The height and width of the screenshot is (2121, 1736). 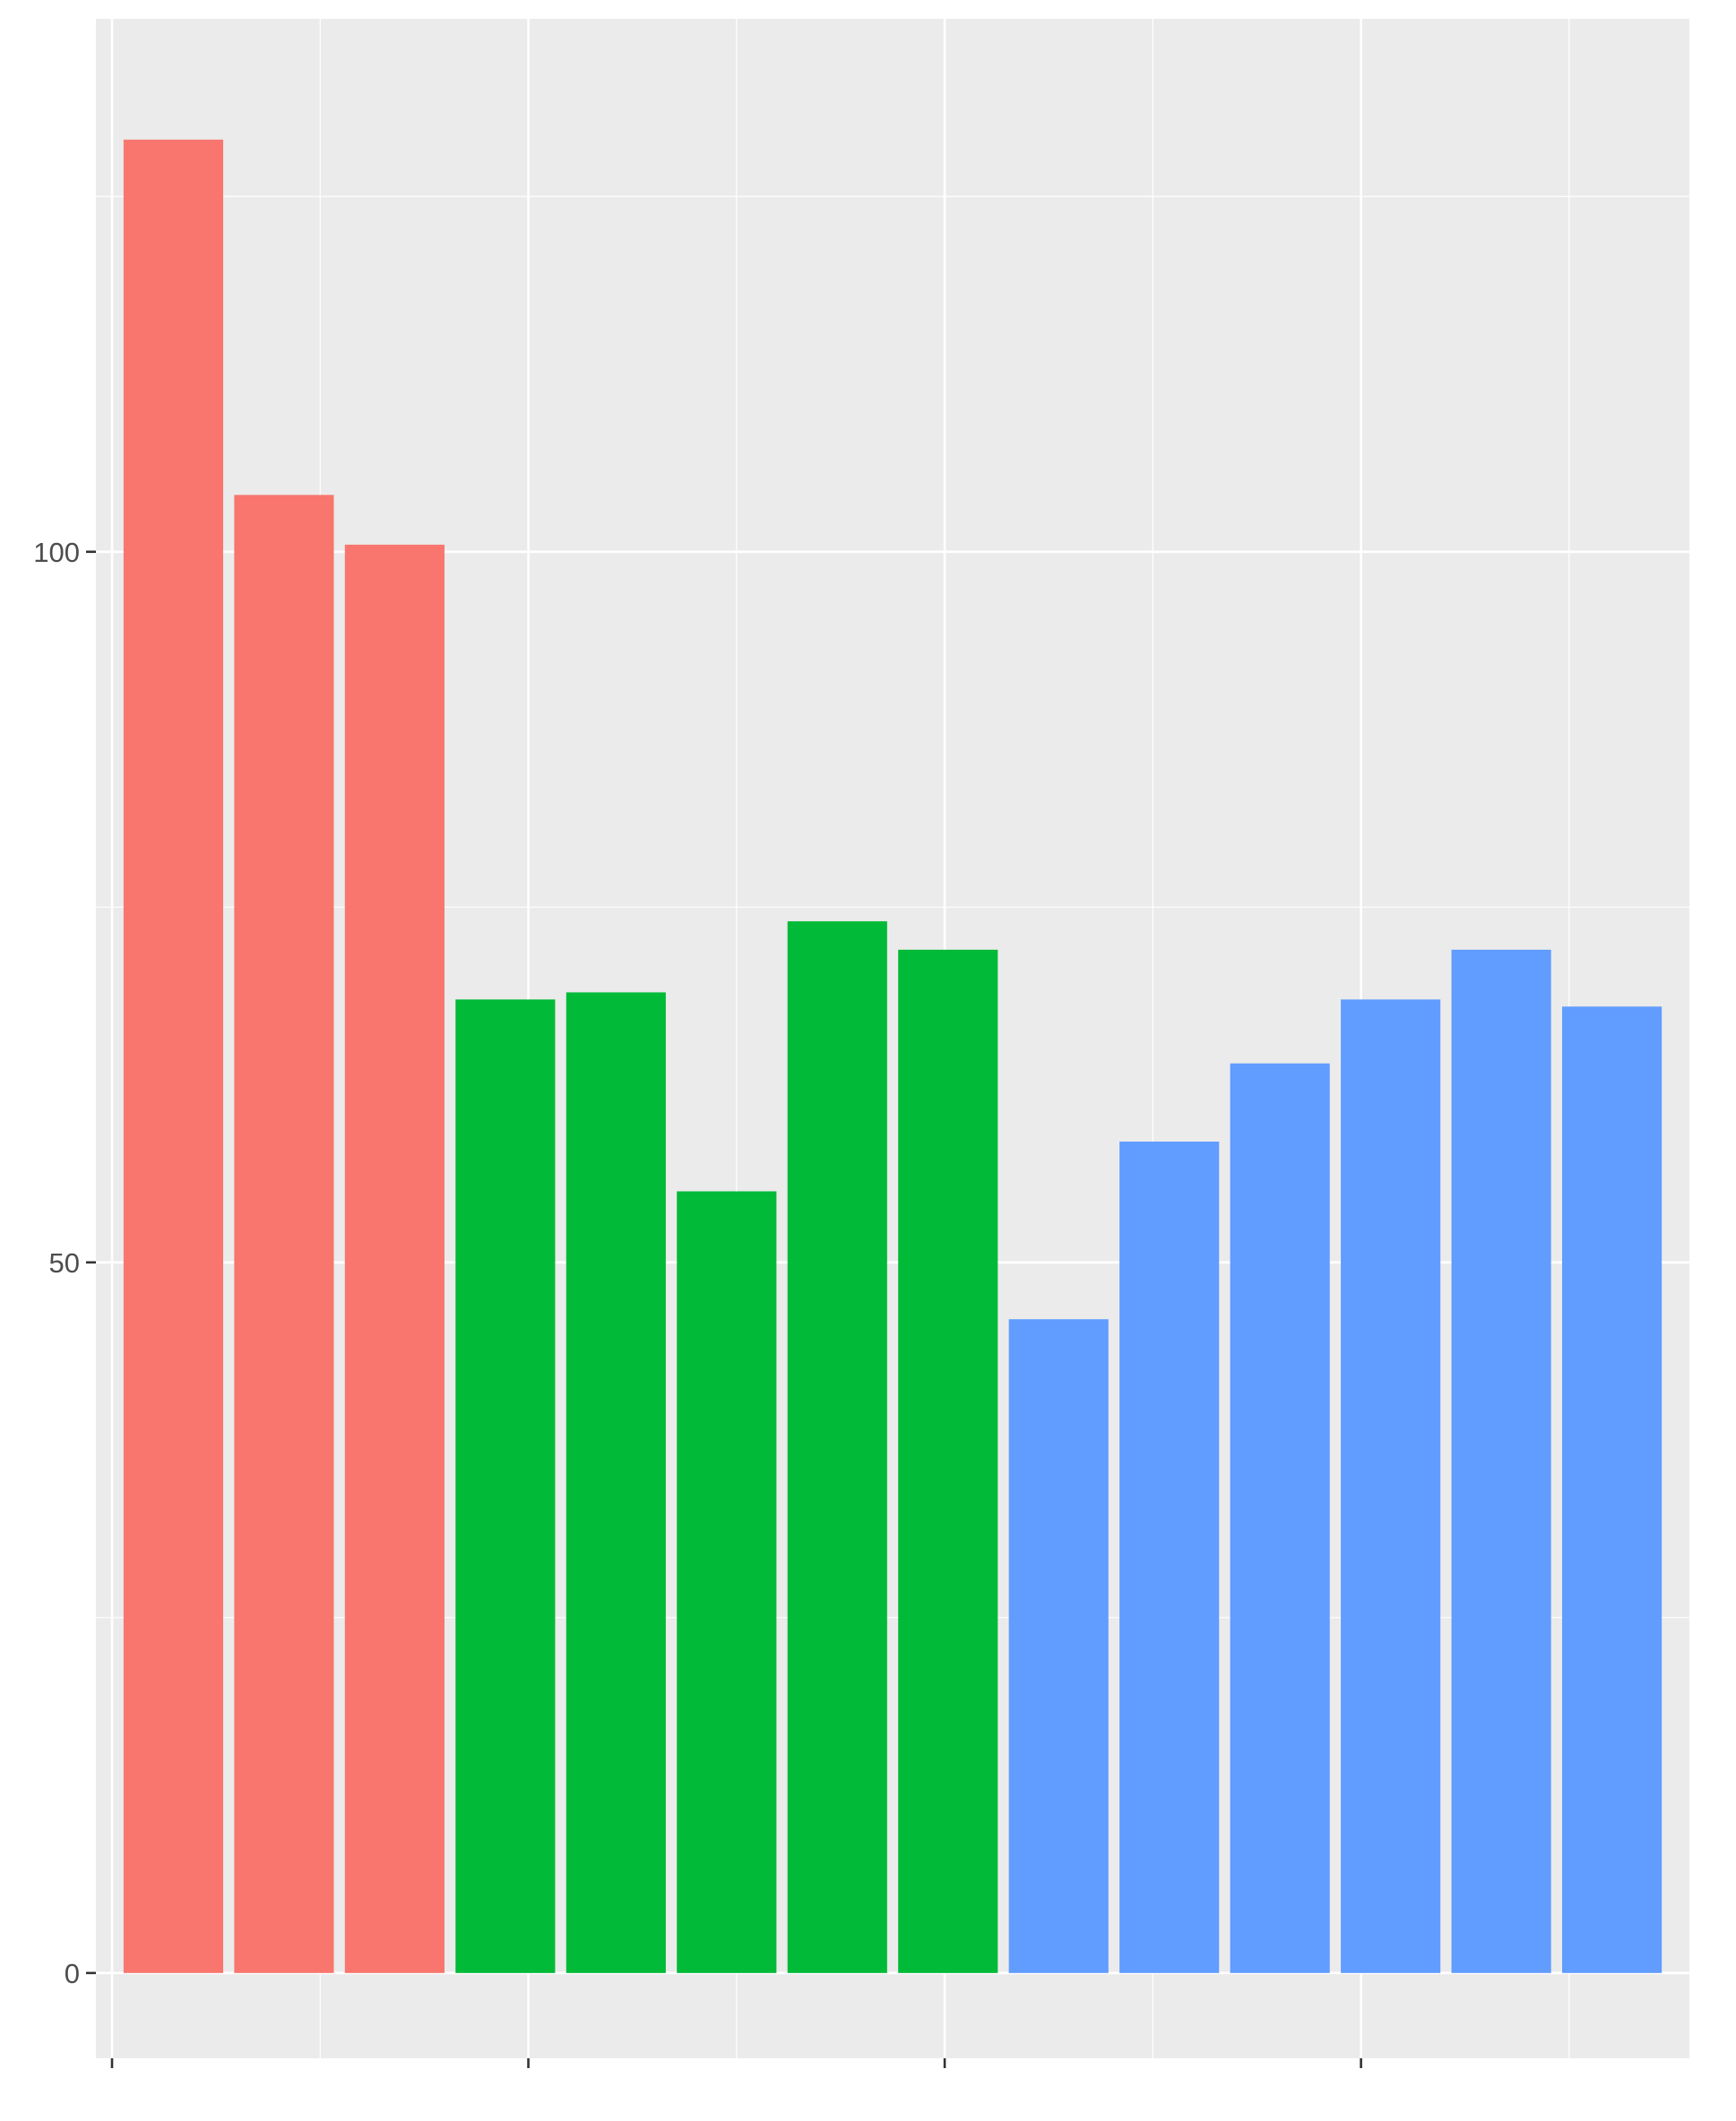 I want to click on y-tick-label: 0, so click(x=72, y=1973).